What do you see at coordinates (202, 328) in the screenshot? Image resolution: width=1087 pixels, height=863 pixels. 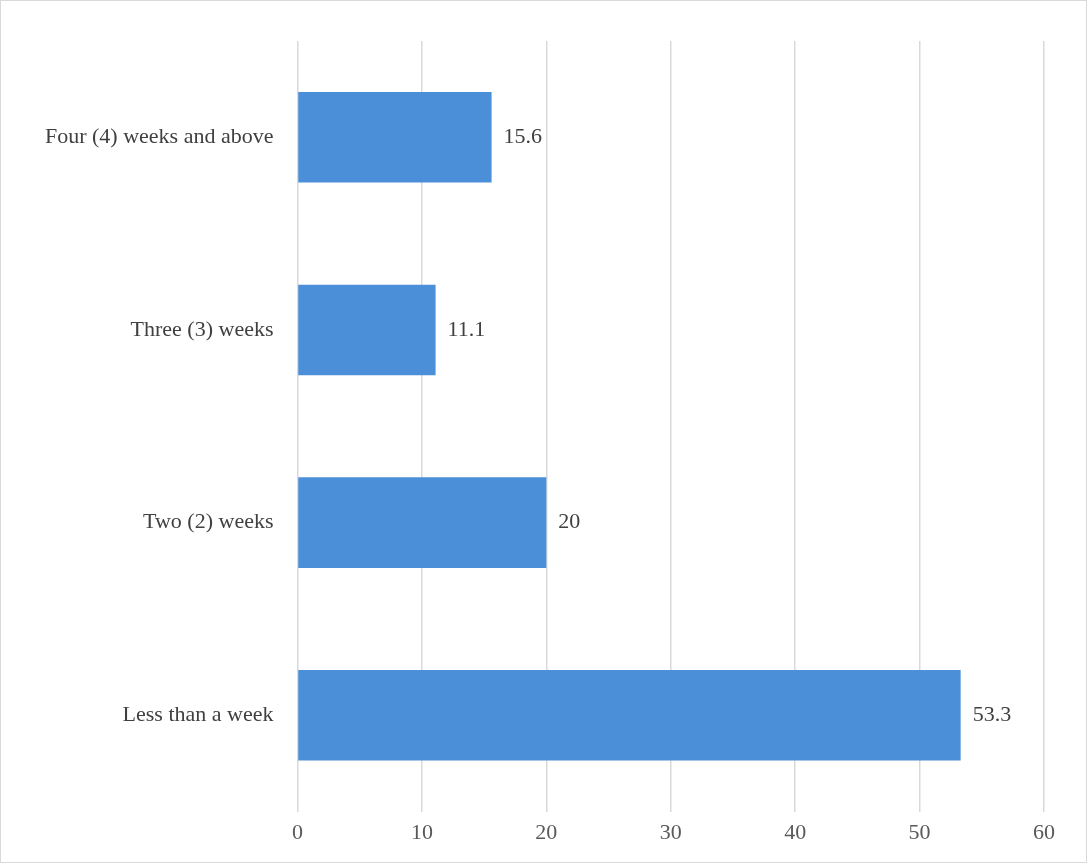 I see `y-tick-label: Three (3) weeks` at bounding box center [202, 328].